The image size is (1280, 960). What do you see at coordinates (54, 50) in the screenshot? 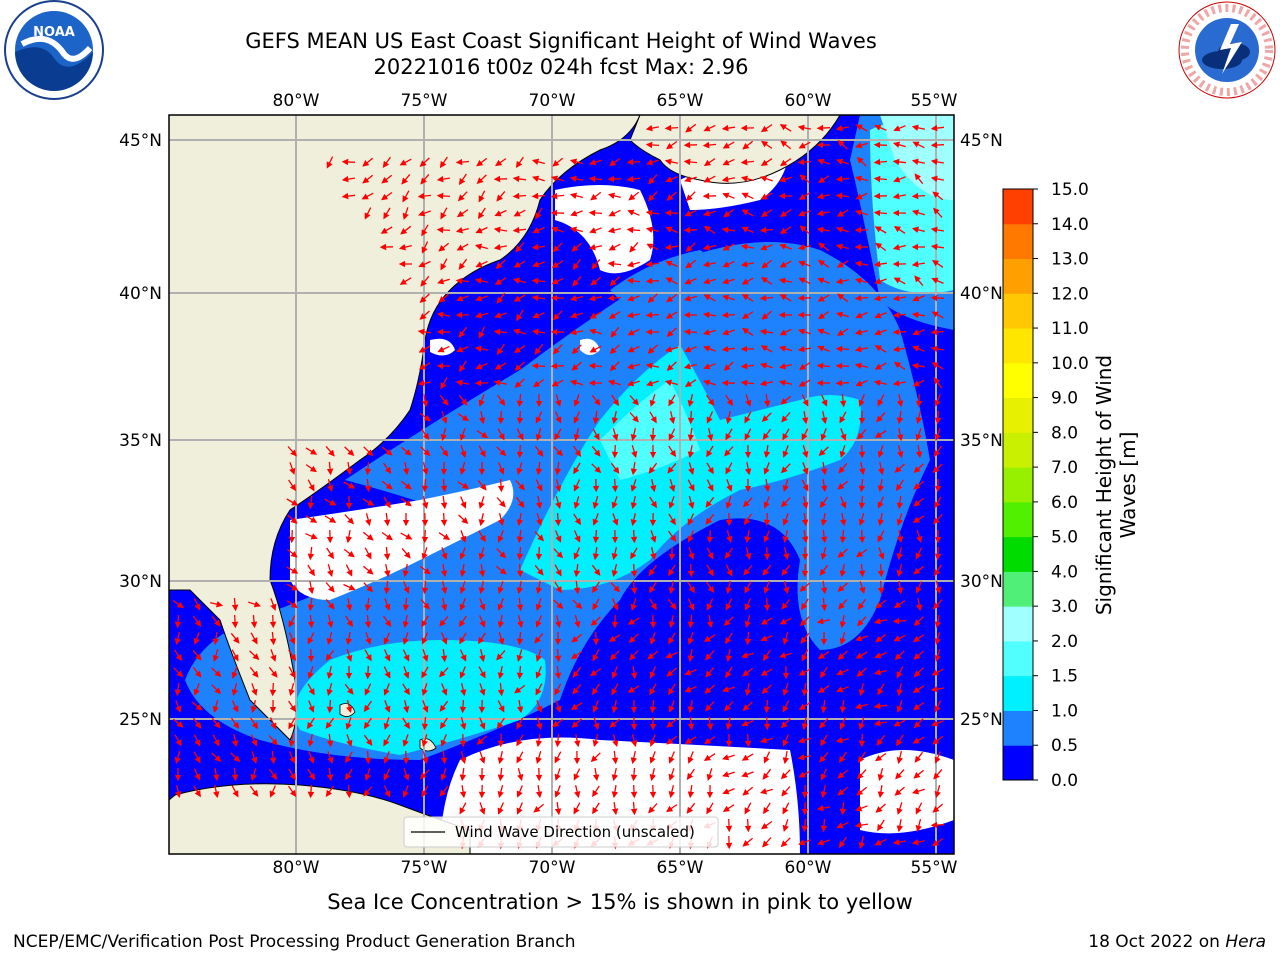
I see `noaa-logo: NOAA` at bounding box center [54, 50].